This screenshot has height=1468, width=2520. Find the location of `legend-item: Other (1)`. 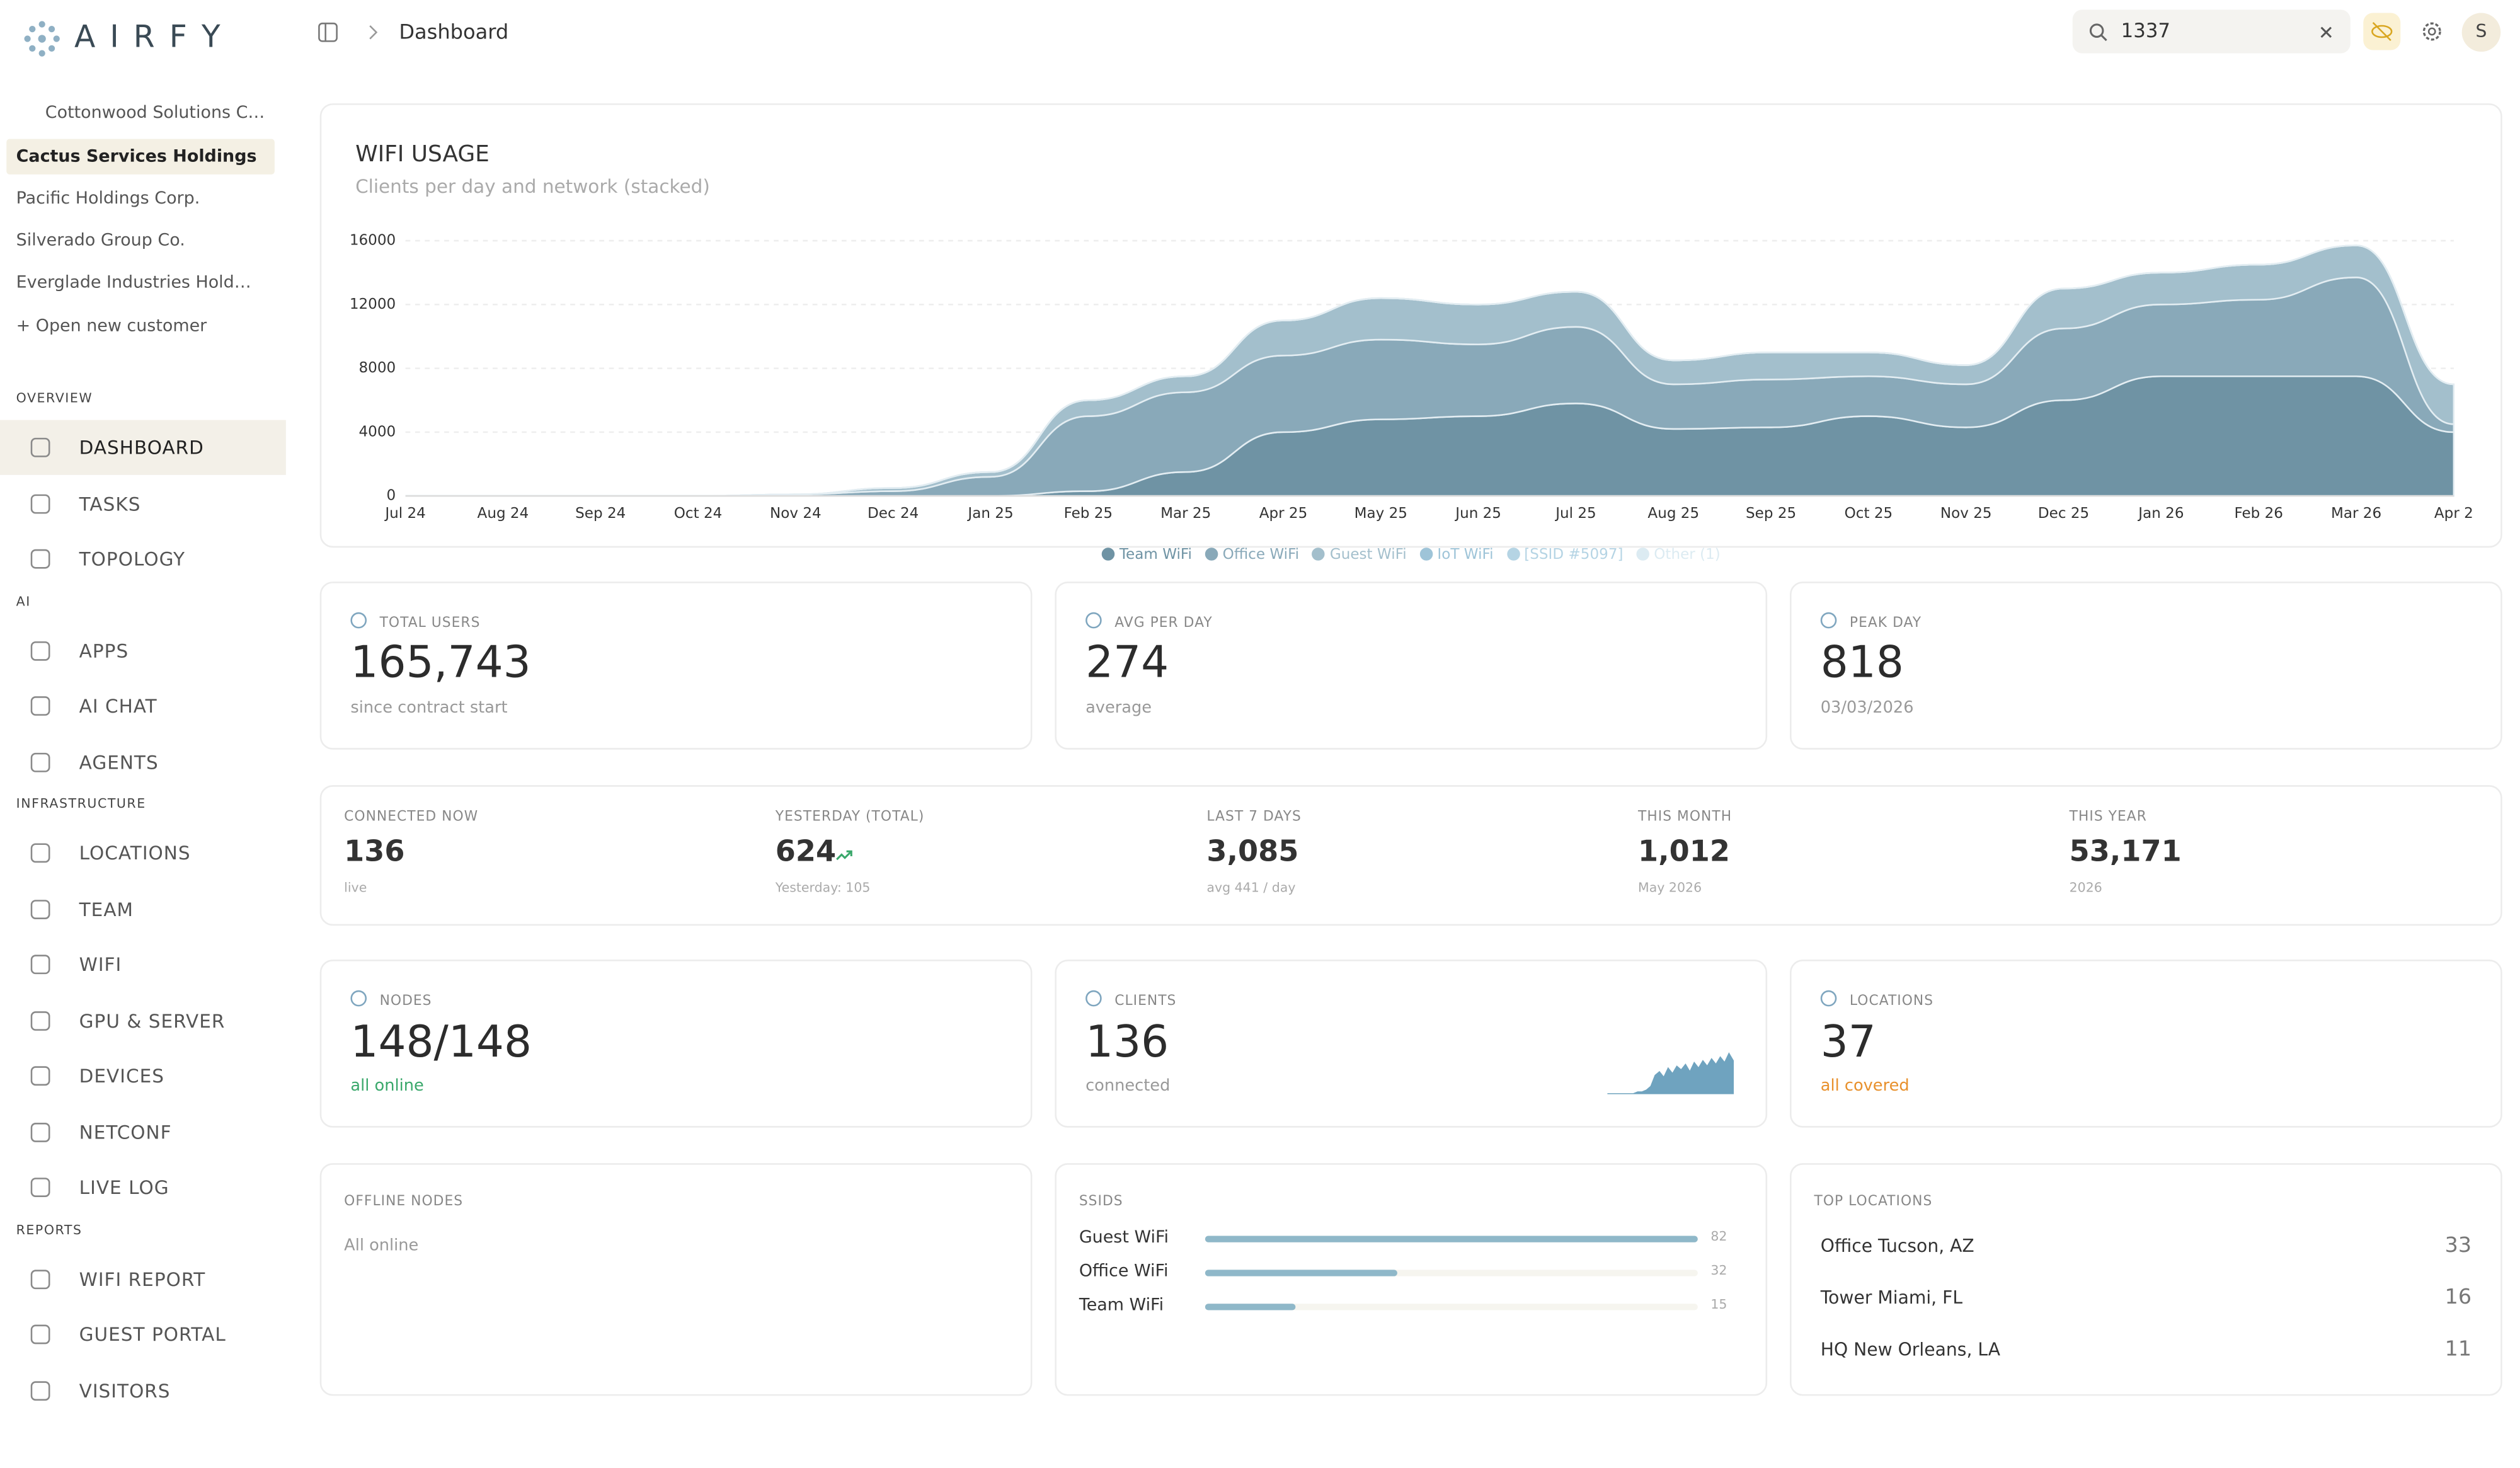

legend-item: Other (1) is located at coordinates (1678, 556).